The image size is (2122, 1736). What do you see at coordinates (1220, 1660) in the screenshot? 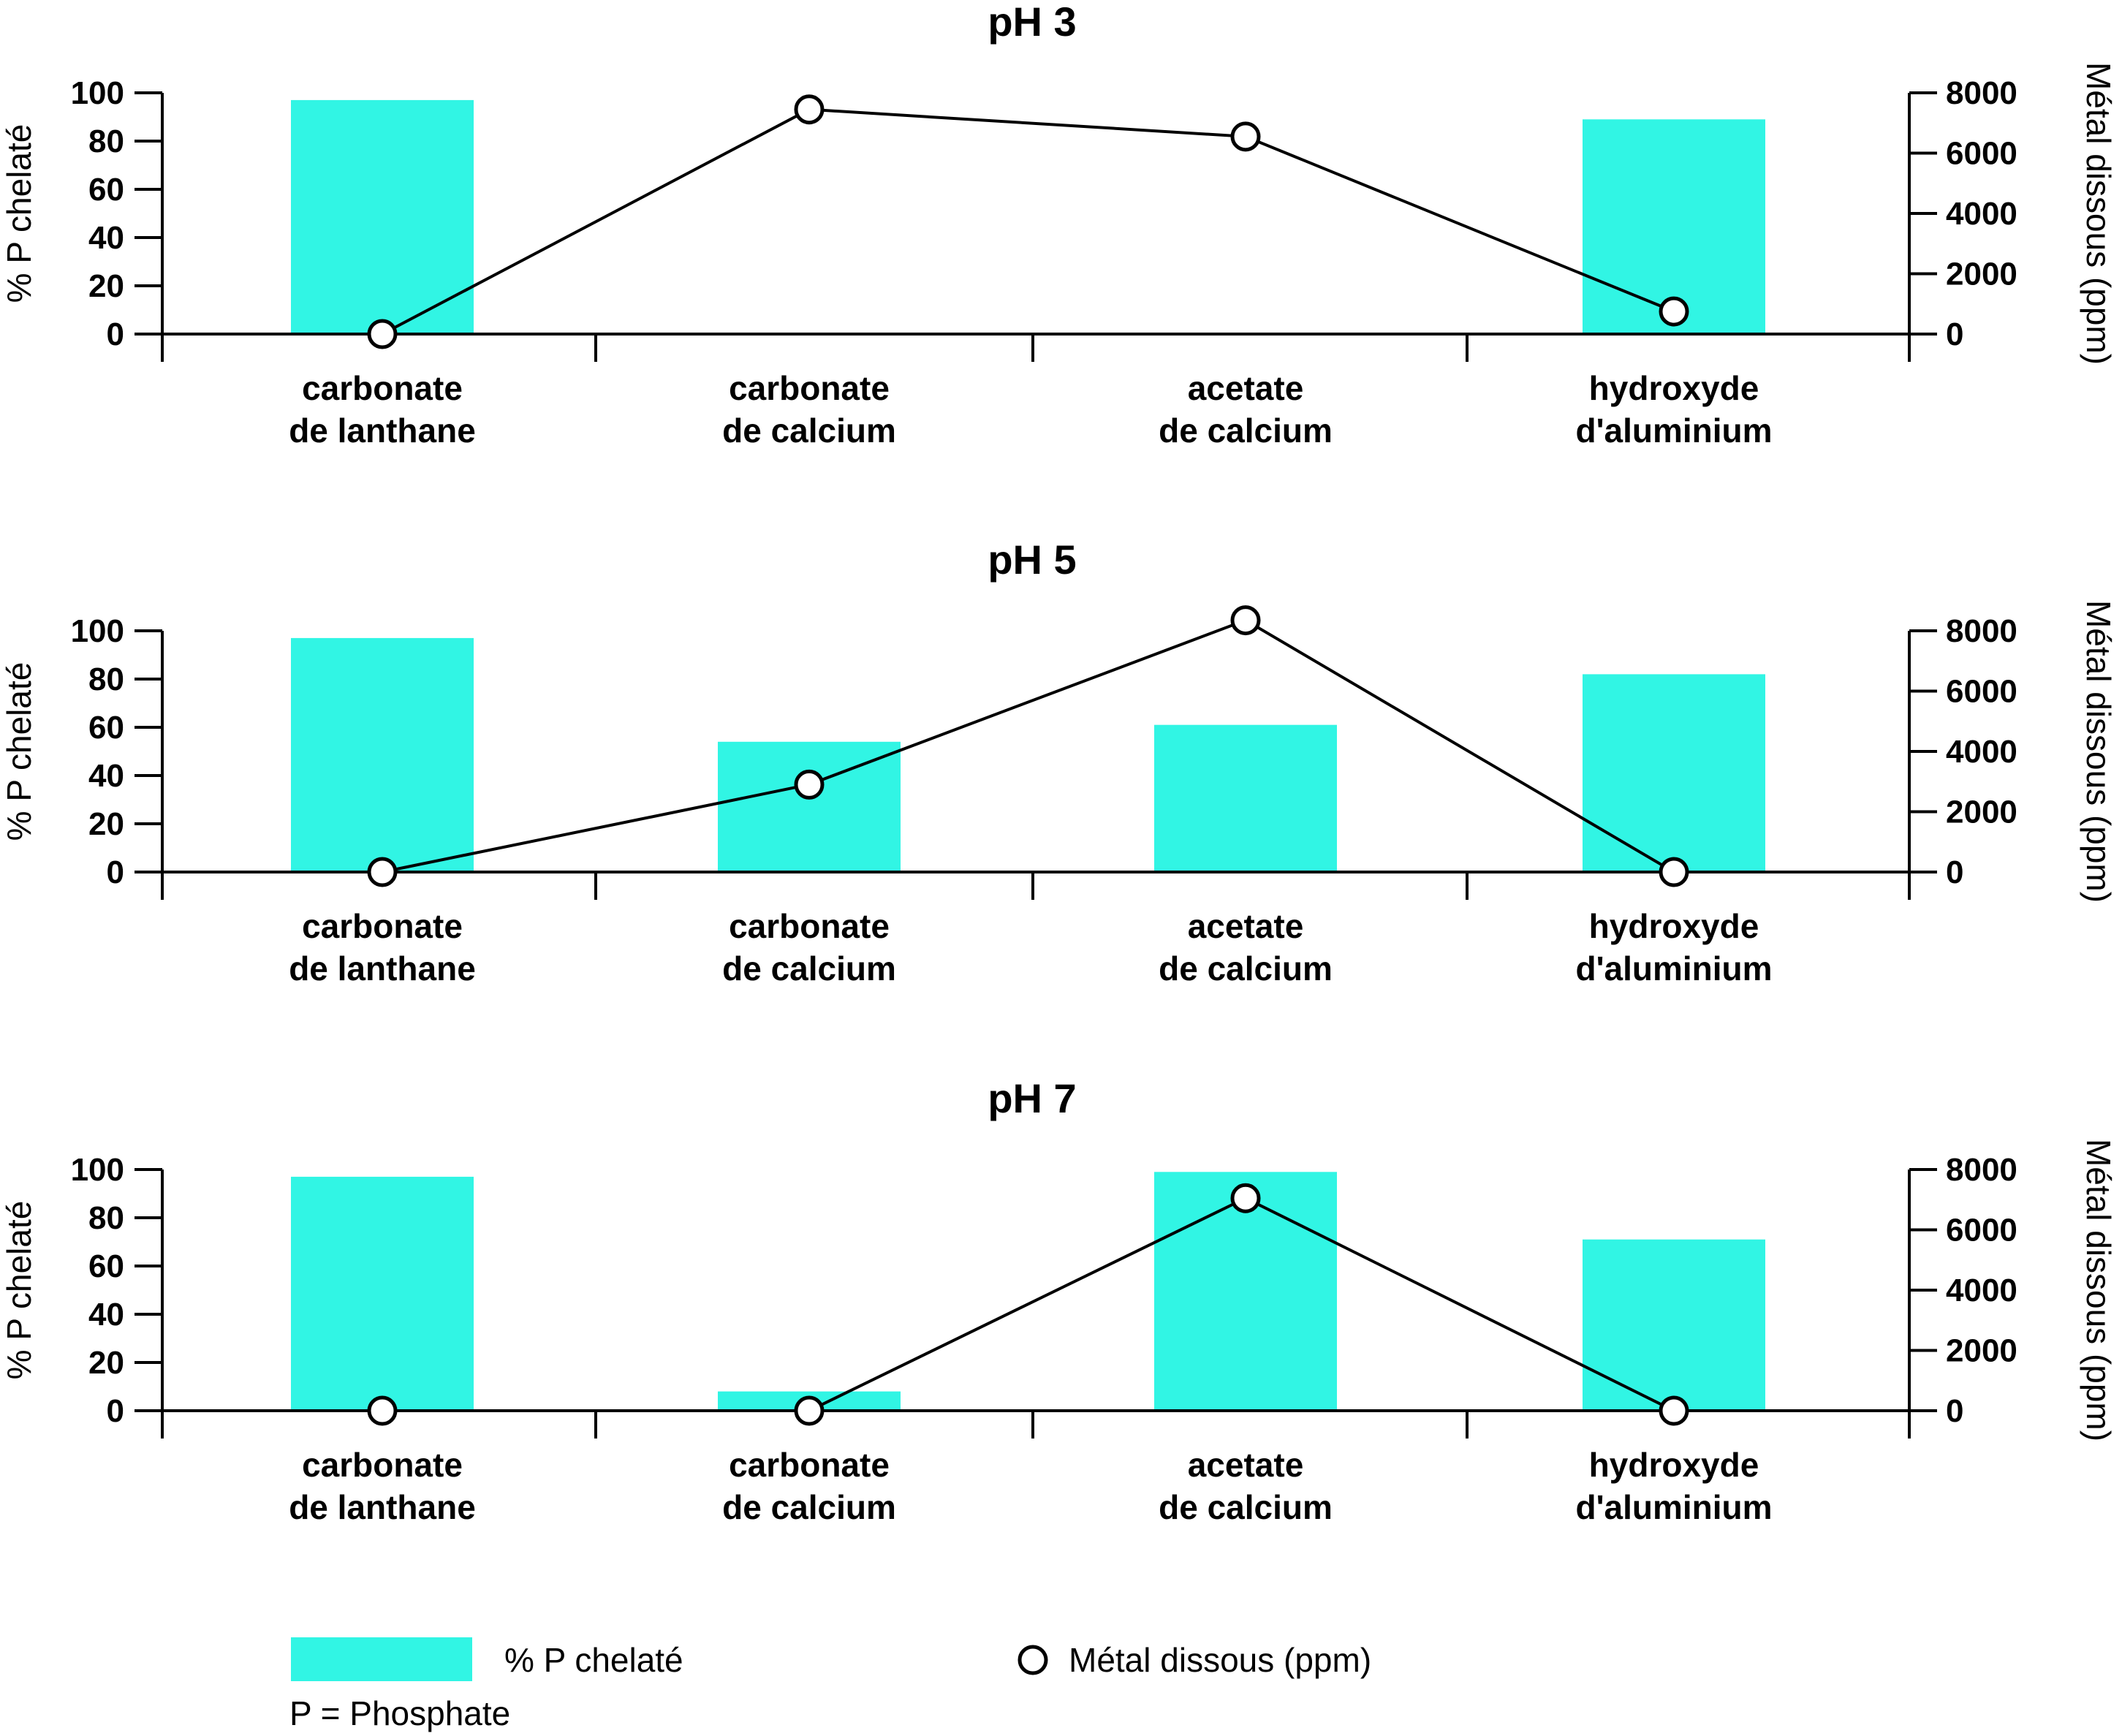
I see `legend-line-label: Métal dissous (ppm)` at bounding box center [1220, 1660].